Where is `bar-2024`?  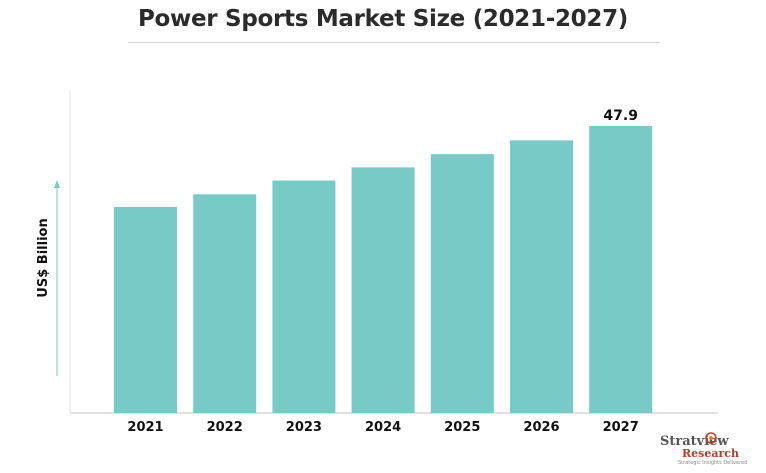 bar-2024 is located at coordinates (383, 290).